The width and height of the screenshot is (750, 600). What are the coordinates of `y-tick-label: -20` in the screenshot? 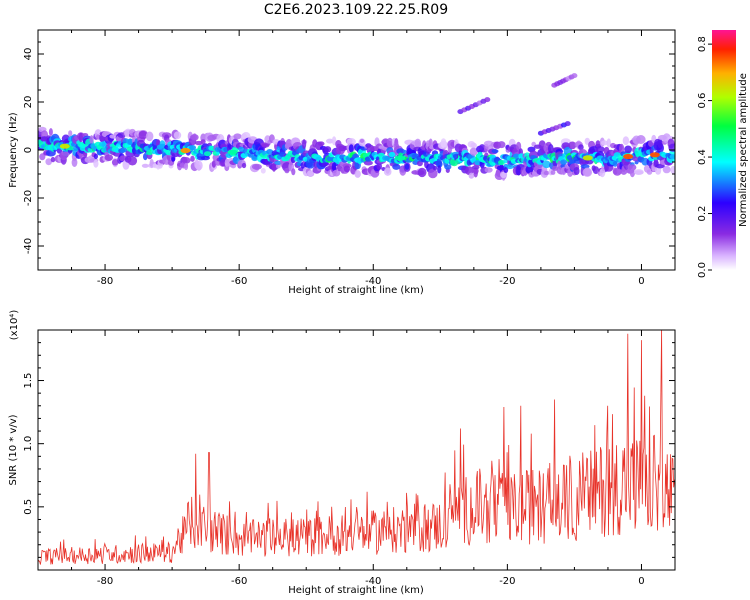 It's located at (28, 198).